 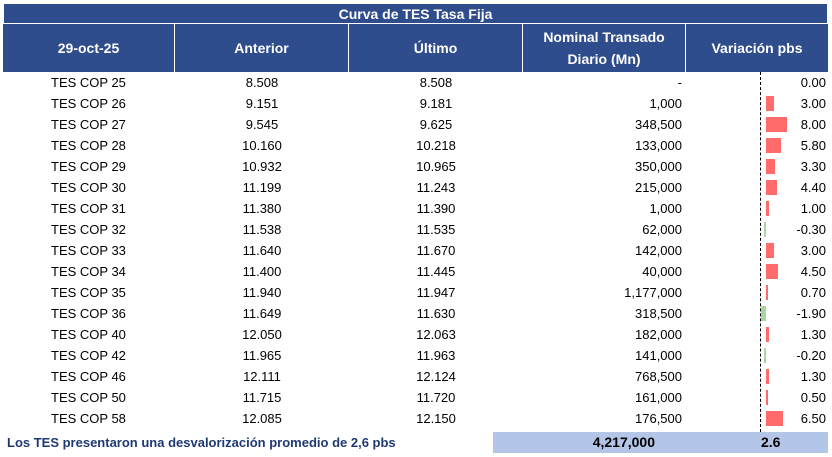 I want to click on bond-name-cell: TES COP 58, so click(x=88, y=418).